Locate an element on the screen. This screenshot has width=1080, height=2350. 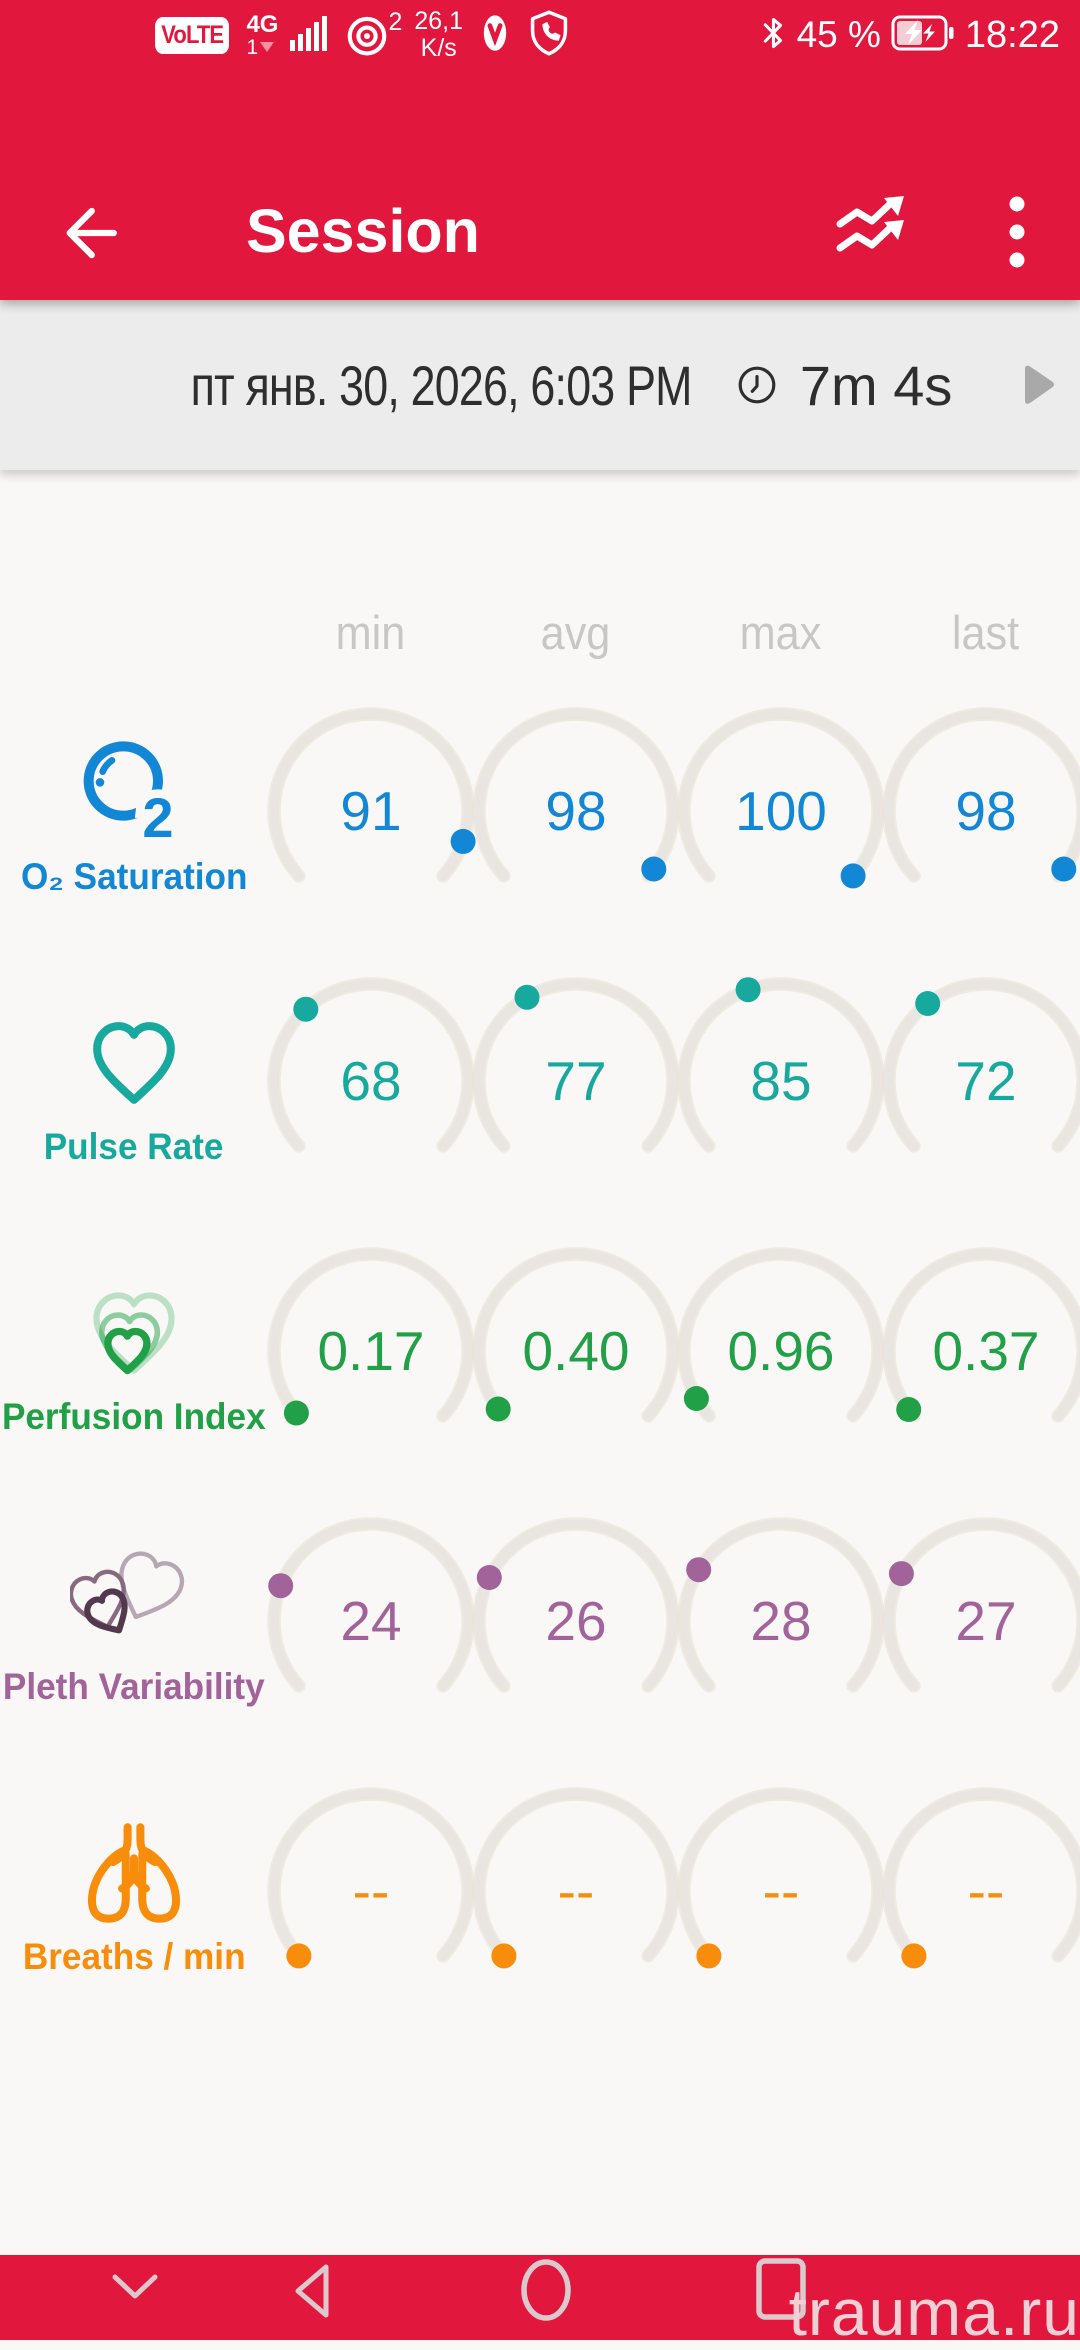
gauge-value: 85 is located at coordinates (780, 1081).